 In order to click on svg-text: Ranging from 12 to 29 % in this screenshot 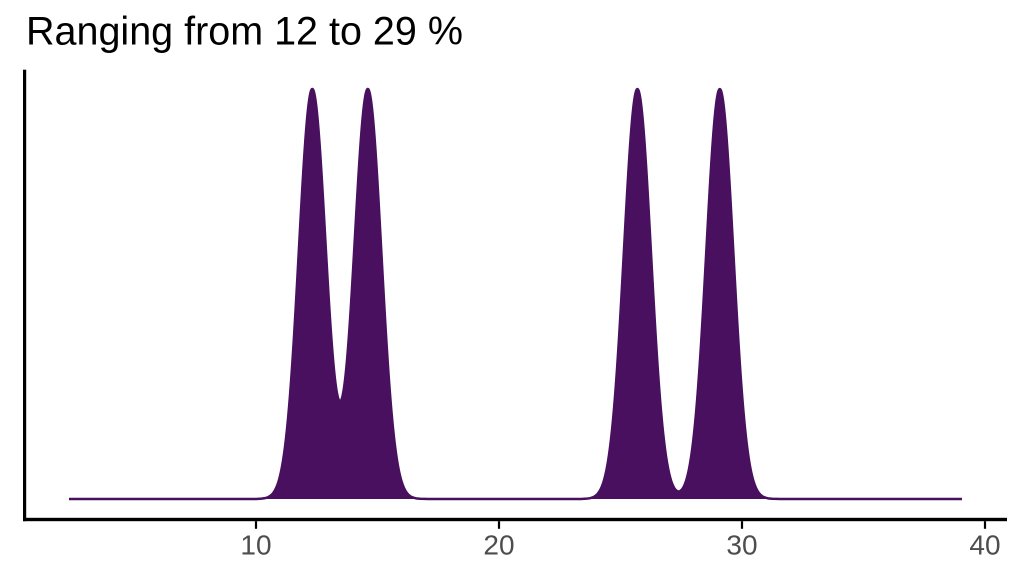, I will do `click(244, 32)`.